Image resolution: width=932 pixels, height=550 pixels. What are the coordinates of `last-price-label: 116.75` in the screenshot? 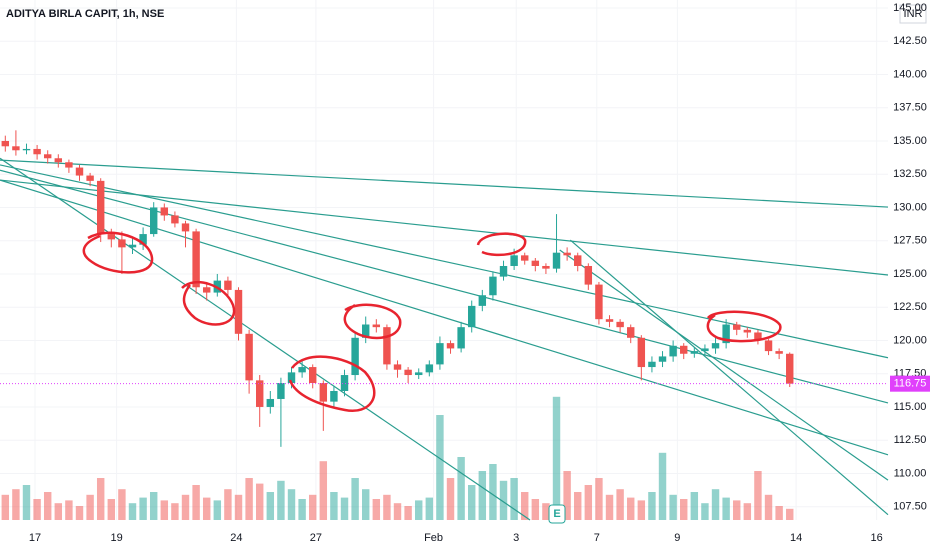 It's located at (910, 384).